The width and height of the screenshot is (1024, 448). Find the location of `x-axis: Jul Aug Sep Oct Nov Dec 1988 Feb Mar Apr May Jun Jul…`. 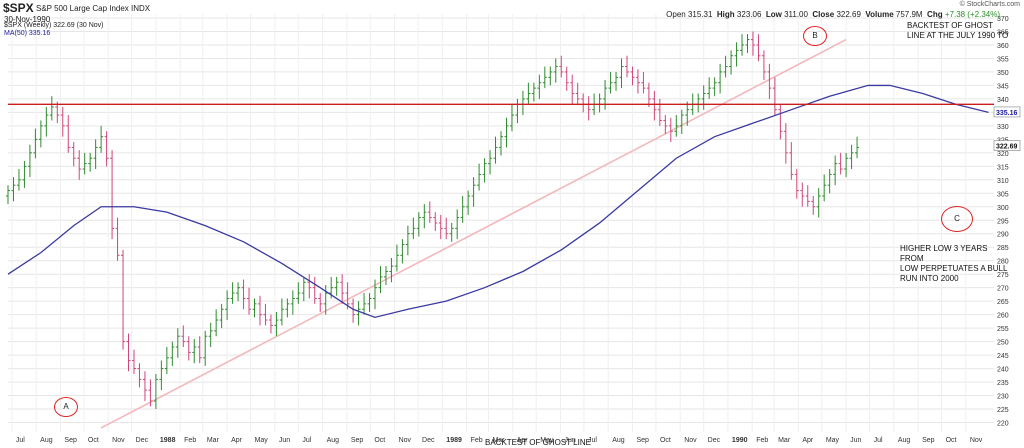

x-axis: Jul Aug Sep Oct Nov Dec 1988 Feb Mar Apr May Jun Jul… is located at coordinates (499, 440).